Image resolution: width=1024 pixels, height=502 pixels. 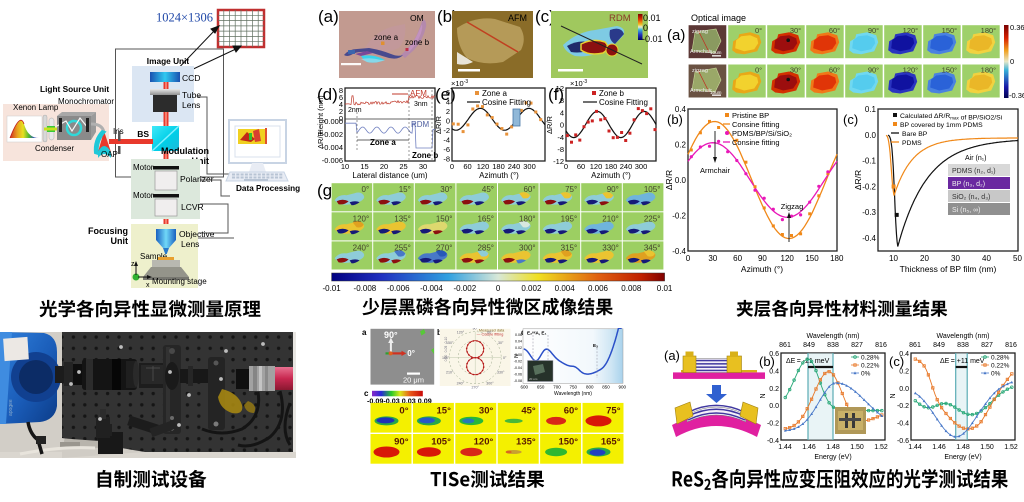 What do you see at coordinates (750, 115) in the screenshot?
I see `svg-text: Pristine BP` at bounding box center [750, 115].